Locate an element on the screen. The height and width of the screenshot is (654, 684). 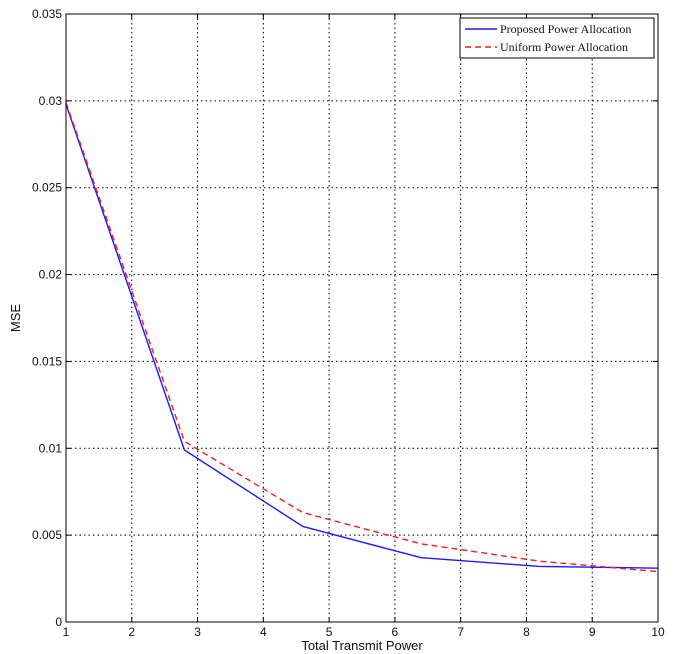
x-tick-label: 2 is located at coordinates (131, 632).